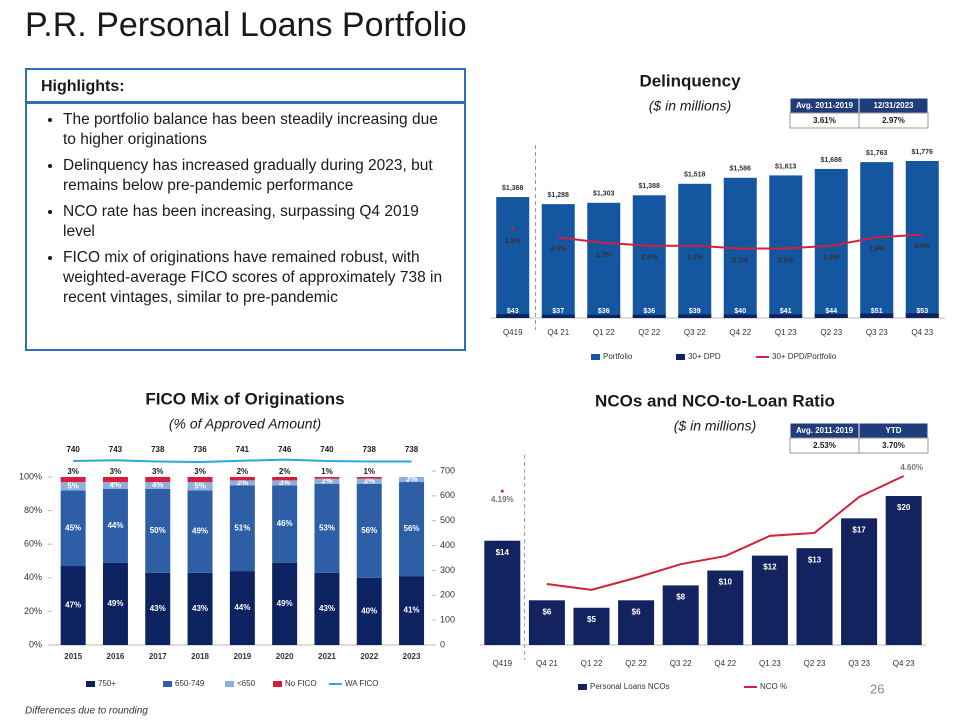 The image size is (958, 720). I want to click on x-tick-label: Q1 22, so click(604, 332).